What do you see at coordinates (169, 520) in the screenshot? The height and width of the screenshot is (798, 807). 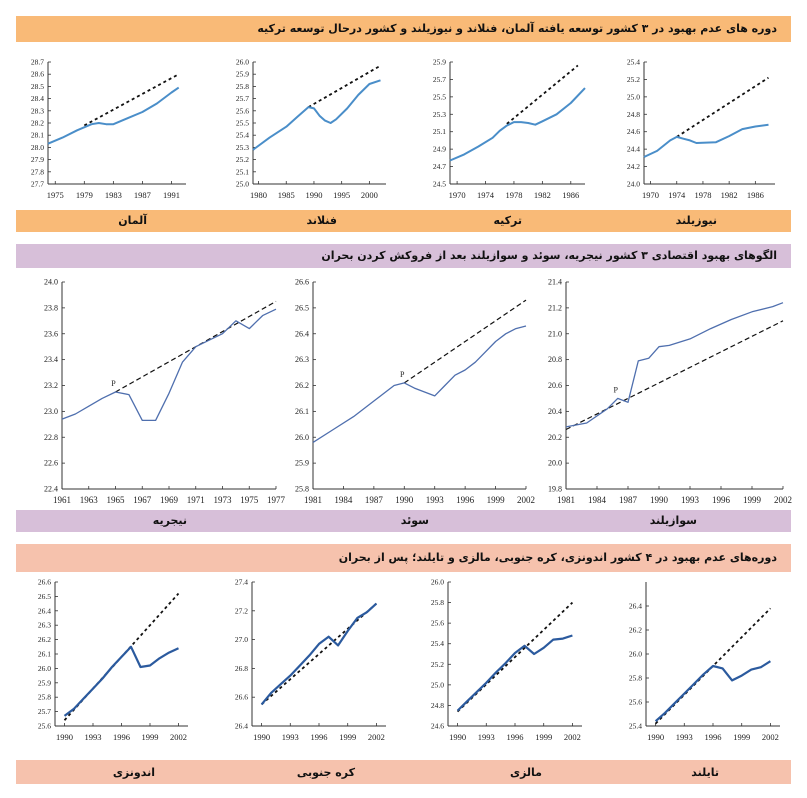 I see `label-nigeria: نیجریه` at bounding box center [169, 520].